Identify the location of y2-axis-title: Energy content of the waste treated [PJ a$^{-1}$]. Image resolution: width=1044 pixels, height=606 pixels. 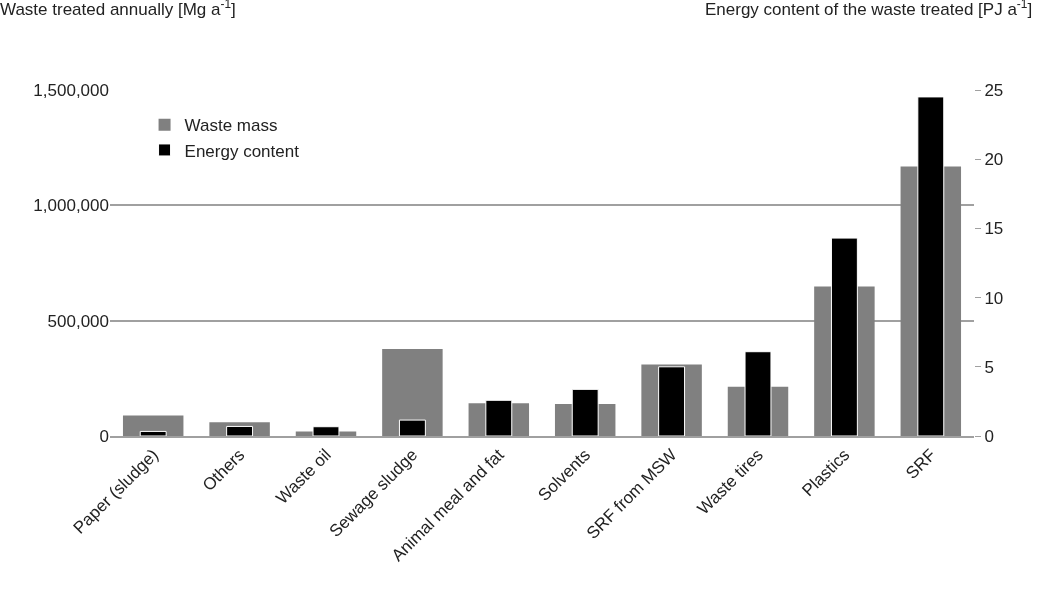
(869, 10).